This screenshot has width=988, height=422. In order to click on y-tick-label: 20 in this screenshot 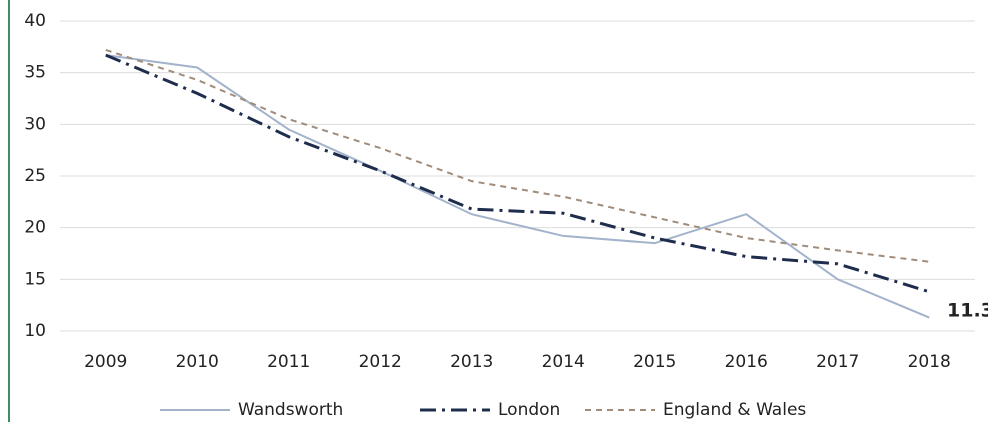, I will do `click(35, 228)`.